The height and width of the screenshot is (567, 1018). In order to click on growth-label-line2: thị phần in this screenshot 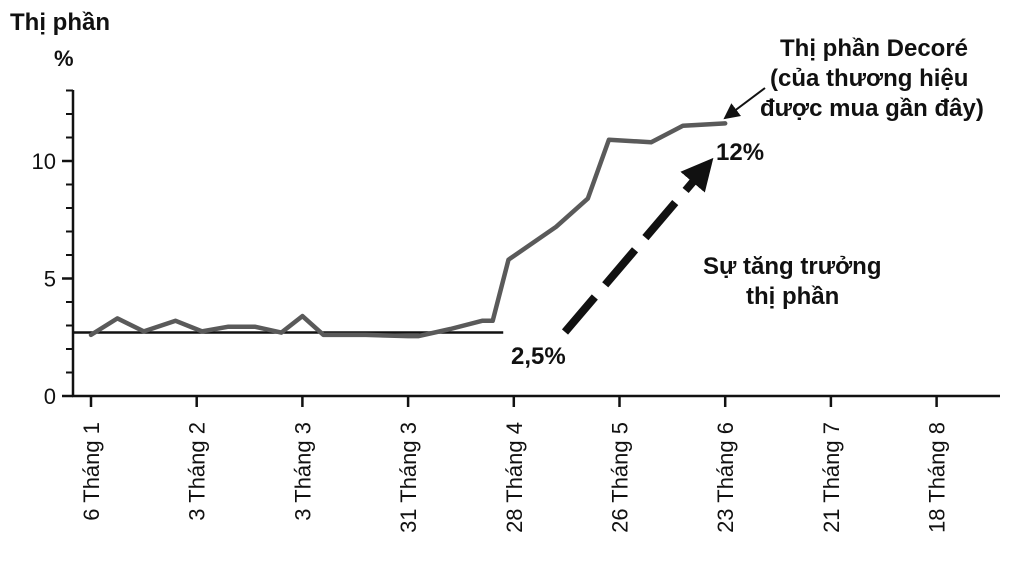, I will do `click(792, 296)`.